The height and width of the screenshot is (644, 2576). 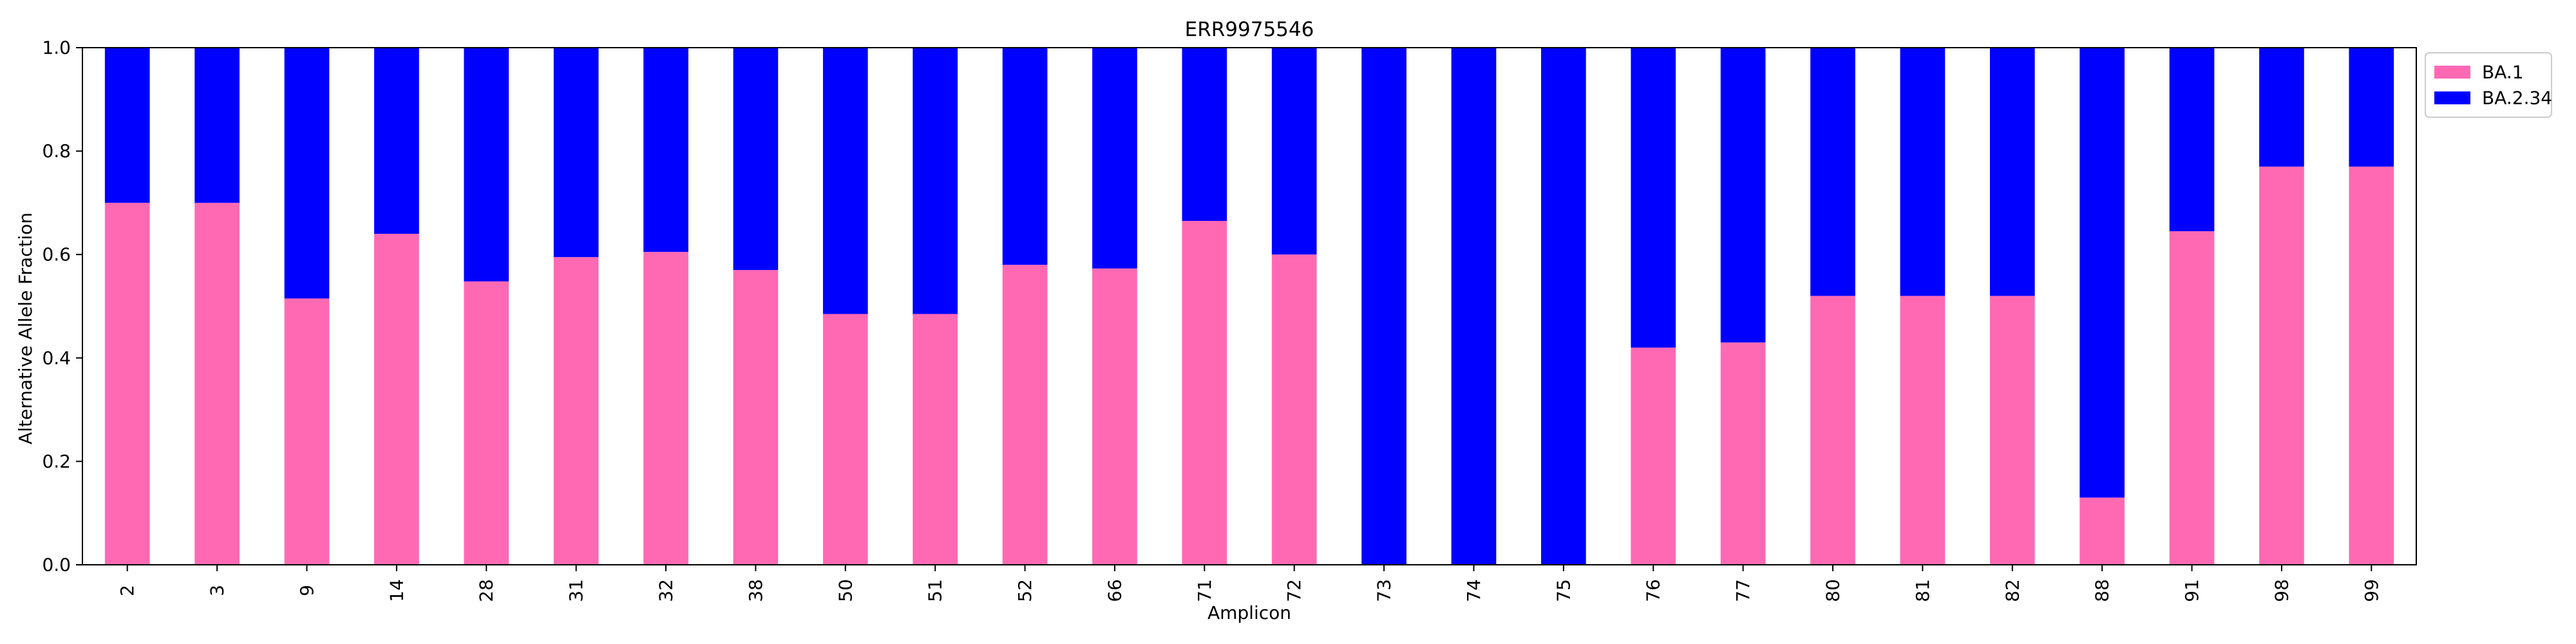 What do you see at coordinates (2012, 590) in the screenshot?
I see `x-tick-label: 82` at bounding box center [2012, 590].